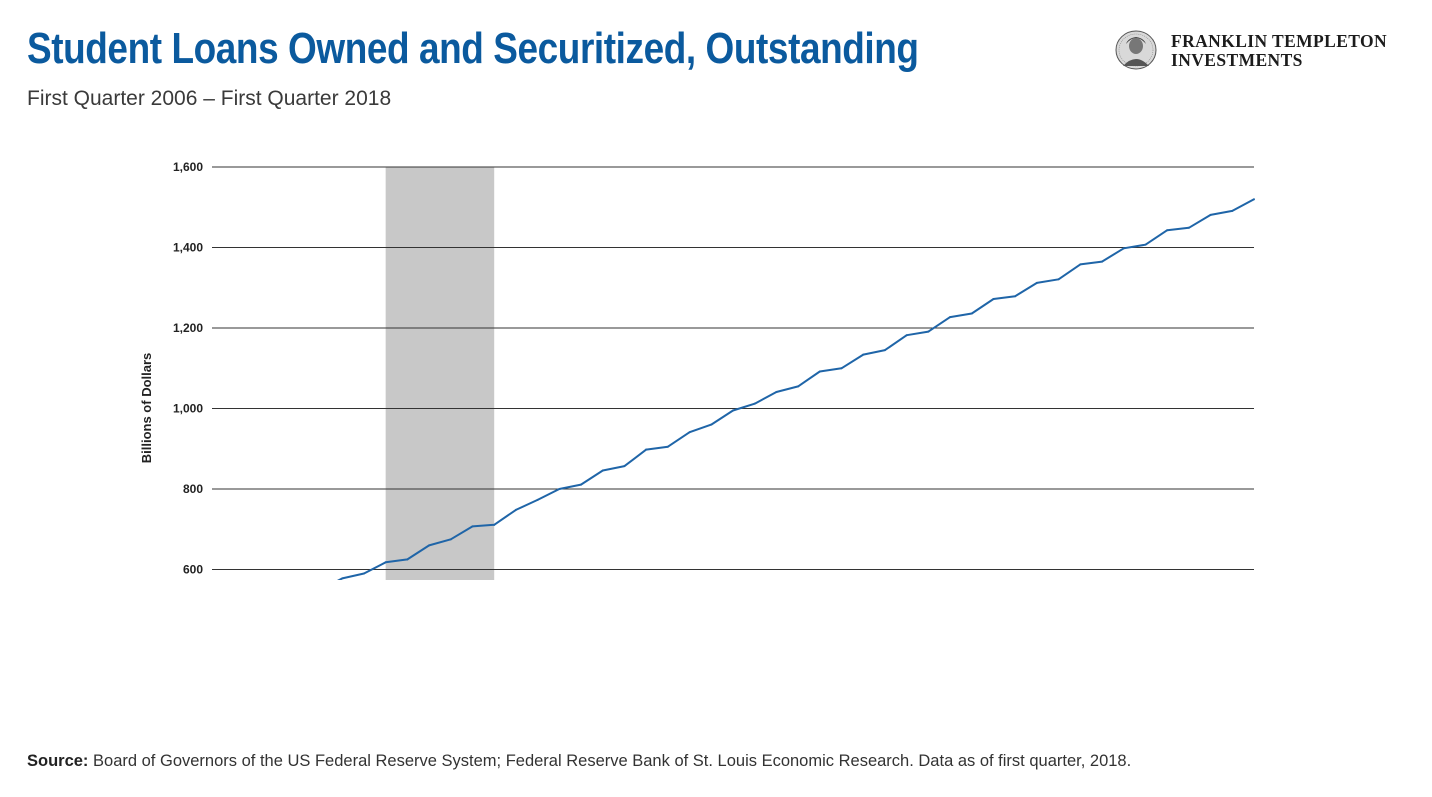  What do you see at coordinates (193, 570) in the screenshot?
I see `y-tick-label: 600` at bounding box center [193, 570].